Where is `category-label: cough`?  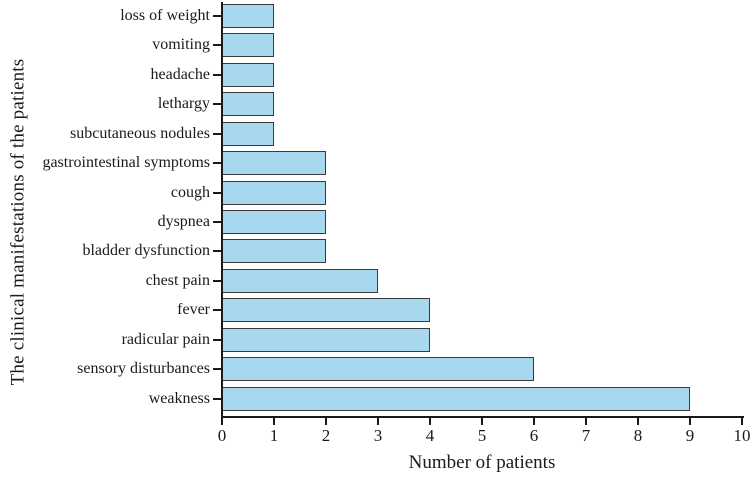
category-label: cough is located at coordinates (190, 192).